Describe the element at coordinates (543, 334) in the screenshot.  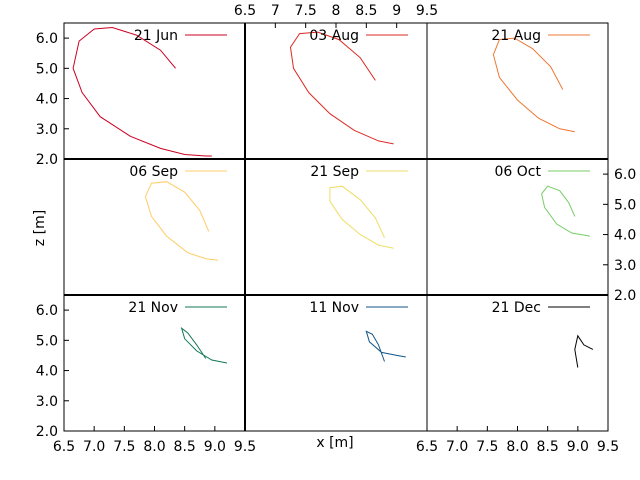
I see `panel-21-dec: 21 Dec` at that location.